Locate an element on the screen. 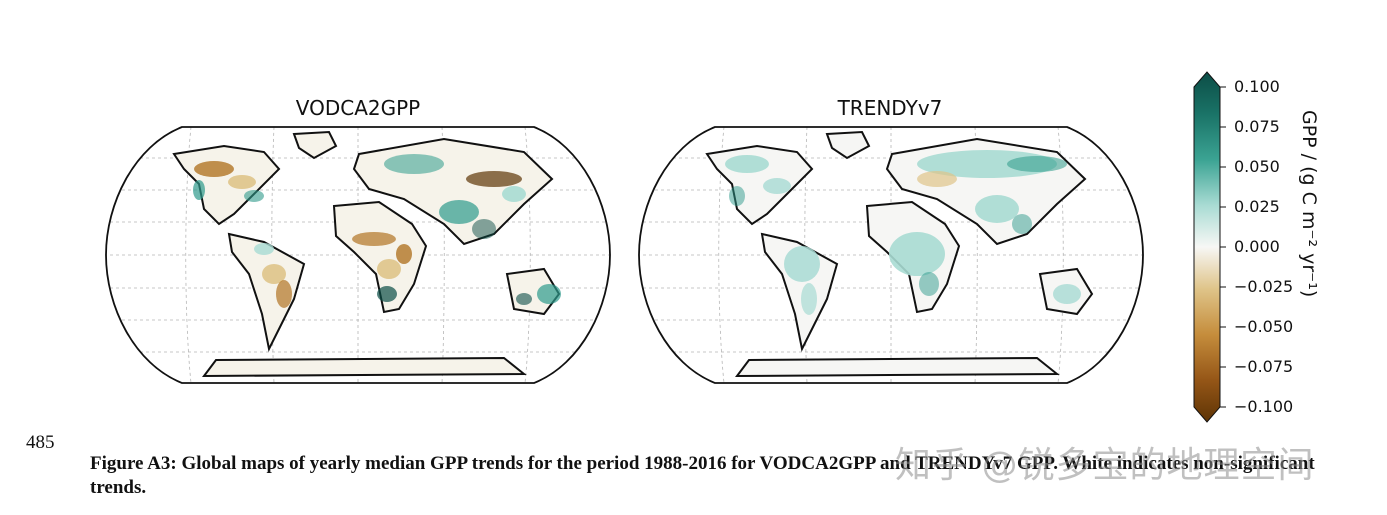 The image size is (1387, 515). colorbar-tick: −0.100 is located at coordinates (1264, 406).